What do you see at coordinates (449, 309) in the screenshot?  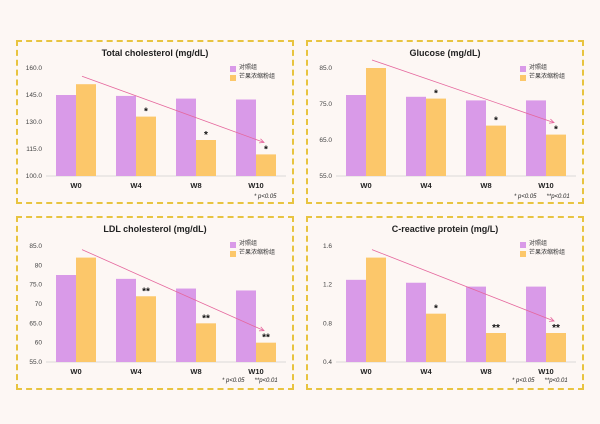 I see `chart-svg: 0.4 0.8 1.2 1.6 W0 W4 * W8 ** W10 **` at bounding box center [449, 309].